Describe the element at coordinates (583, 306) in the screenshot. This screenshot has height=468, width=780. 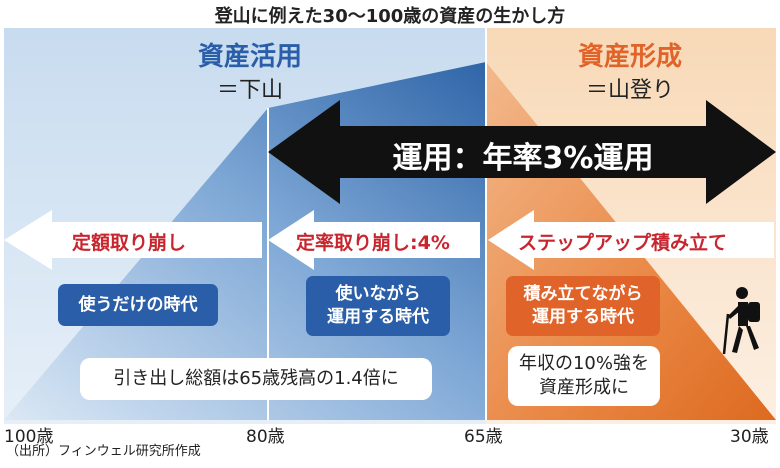
I see `era-box-save-and-invest: 積み立てながら 運用する時代` at that location.